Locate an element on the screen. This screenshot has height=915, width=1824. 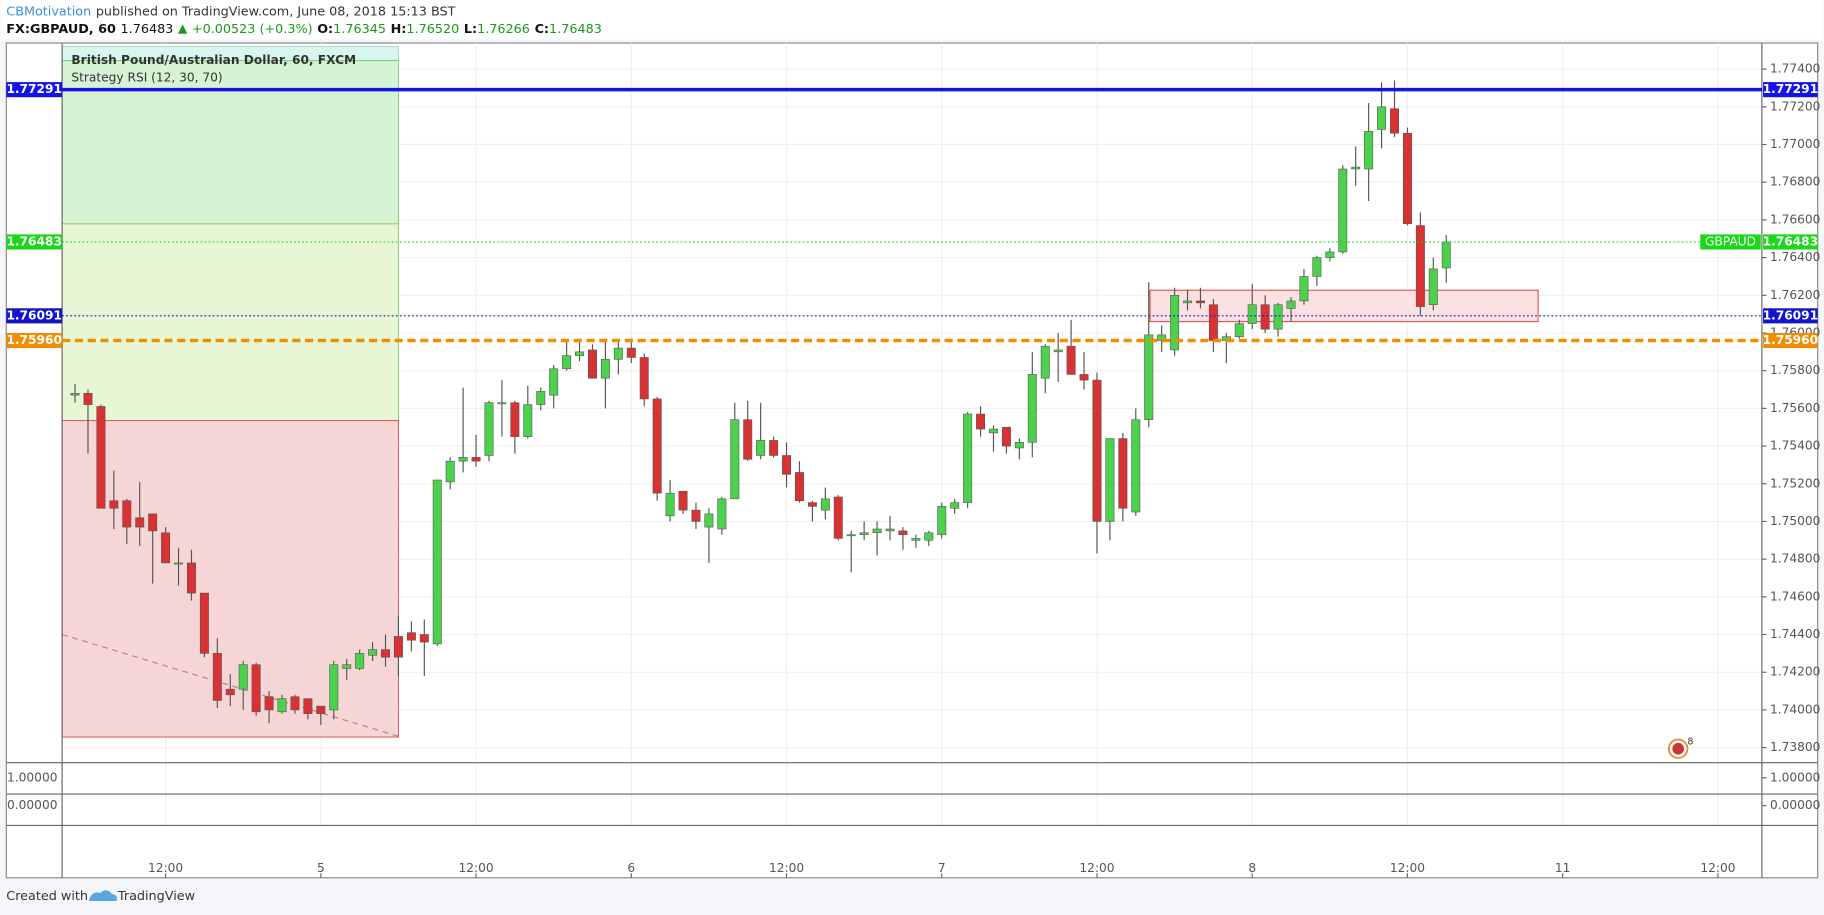
x-tick-label: 8 is located at coordinates (1252, 868).